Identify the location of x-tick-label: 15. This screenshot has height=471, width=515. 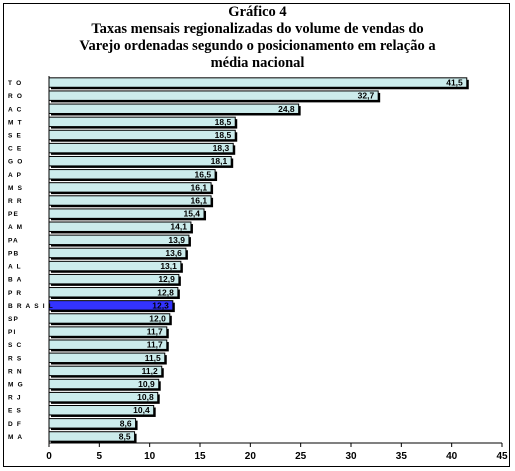
(200, 456).